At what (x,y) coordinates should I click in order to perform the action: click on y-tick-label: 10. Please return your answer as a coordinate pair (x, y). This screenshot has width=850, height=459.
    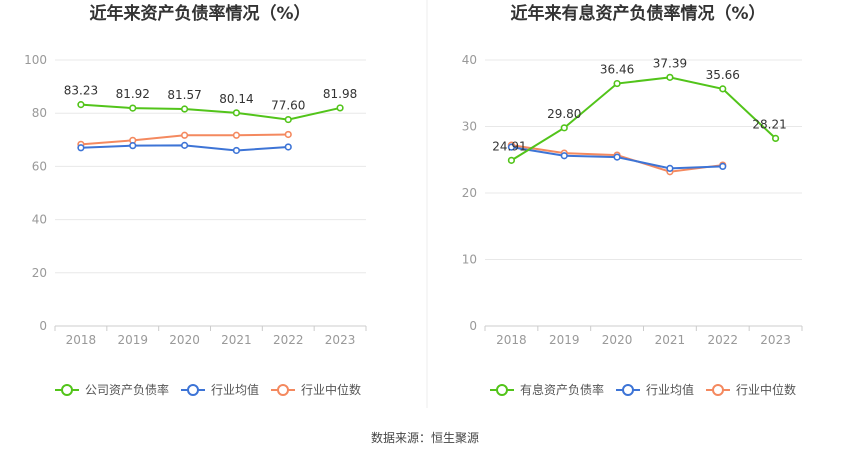
    Looking at the image, I should click on (469, 260).